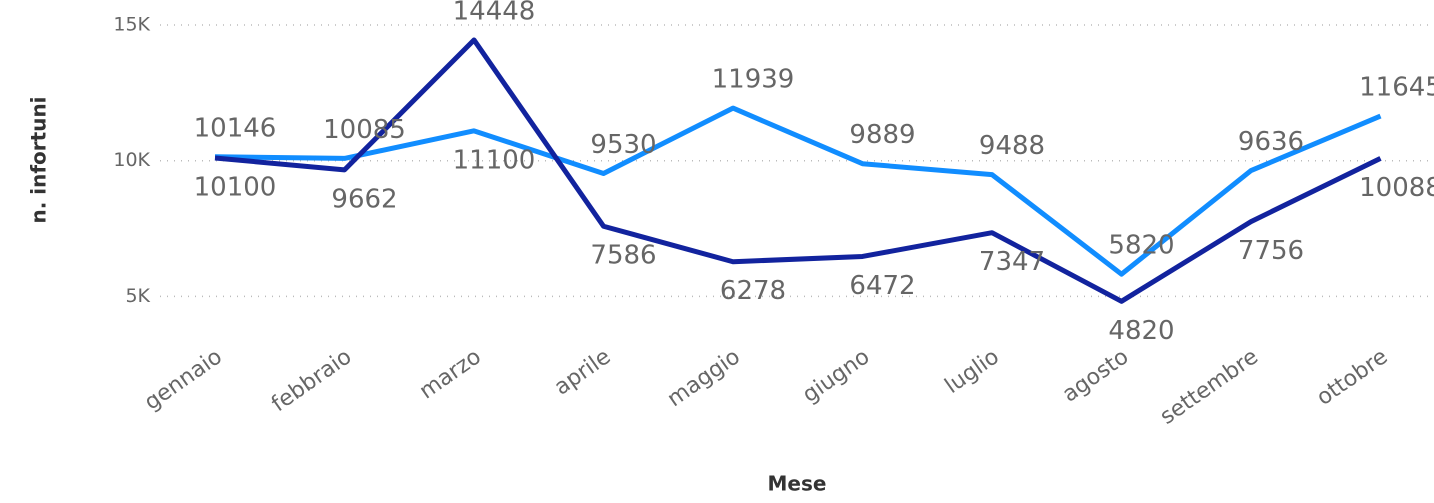 The width and height of the screenshot is (1434, 503). I want to click on data-label: 10085, so click(364, 130).